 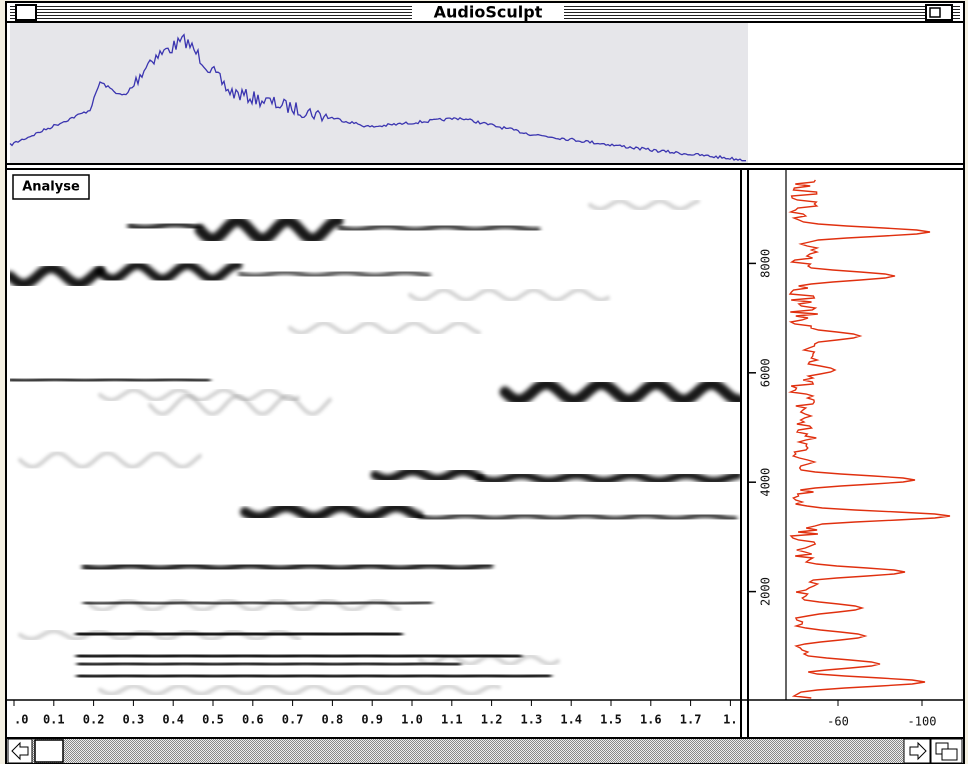 What do you see at coordinates (571, 720) in the screenshot?
I see `time-tick-label: 1.4` at bounding box center [571, 720].